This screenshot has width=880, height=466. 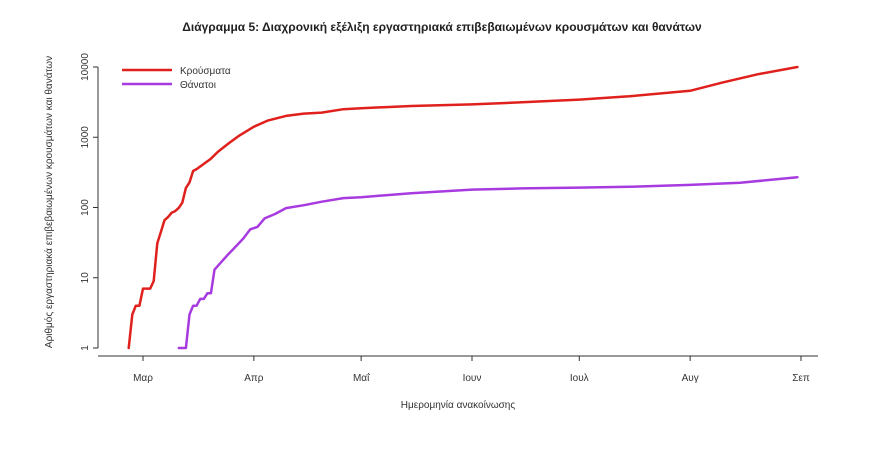 What do you see at coordinates (361, 378) in the screenshot?
I see `x-tick-label: Μαΐ` at bounding box center [361, 378].